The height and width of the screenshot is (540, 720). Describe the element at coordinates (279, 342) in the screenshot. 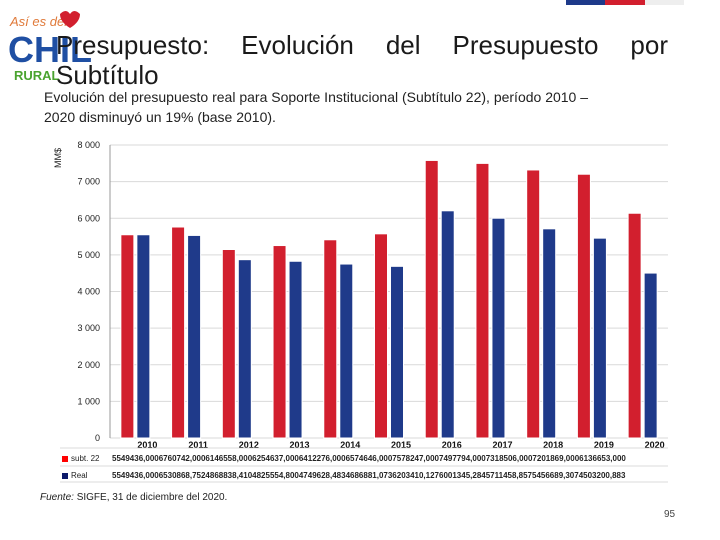

I see `bar-subt22-2013` at that location.